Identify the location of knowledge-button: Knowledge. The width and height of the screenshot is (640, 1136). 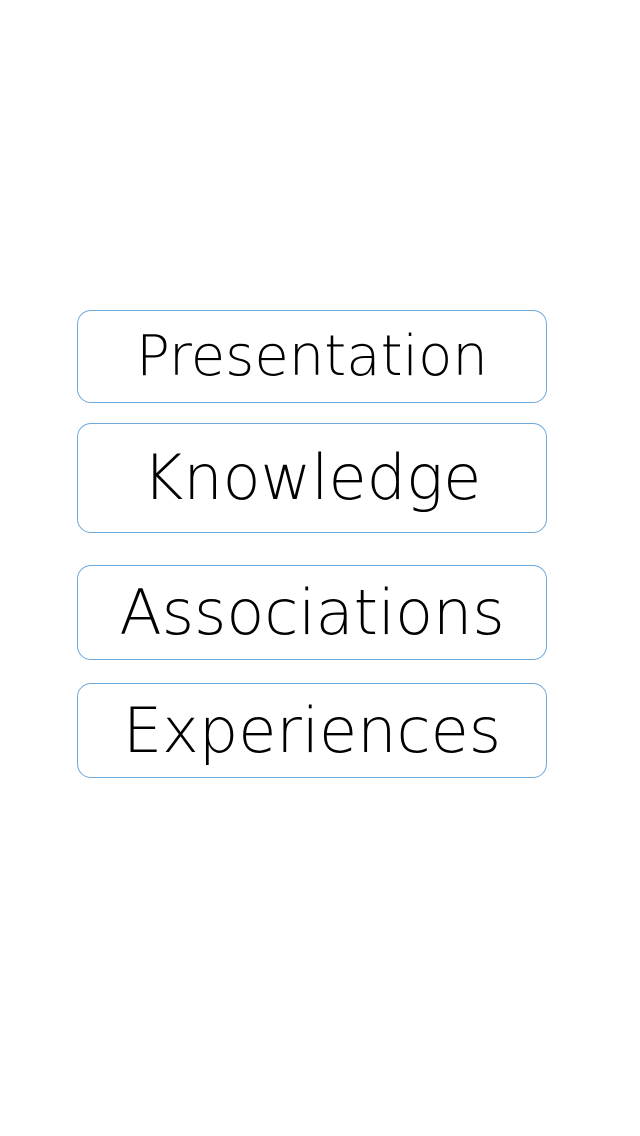
(312, 478).